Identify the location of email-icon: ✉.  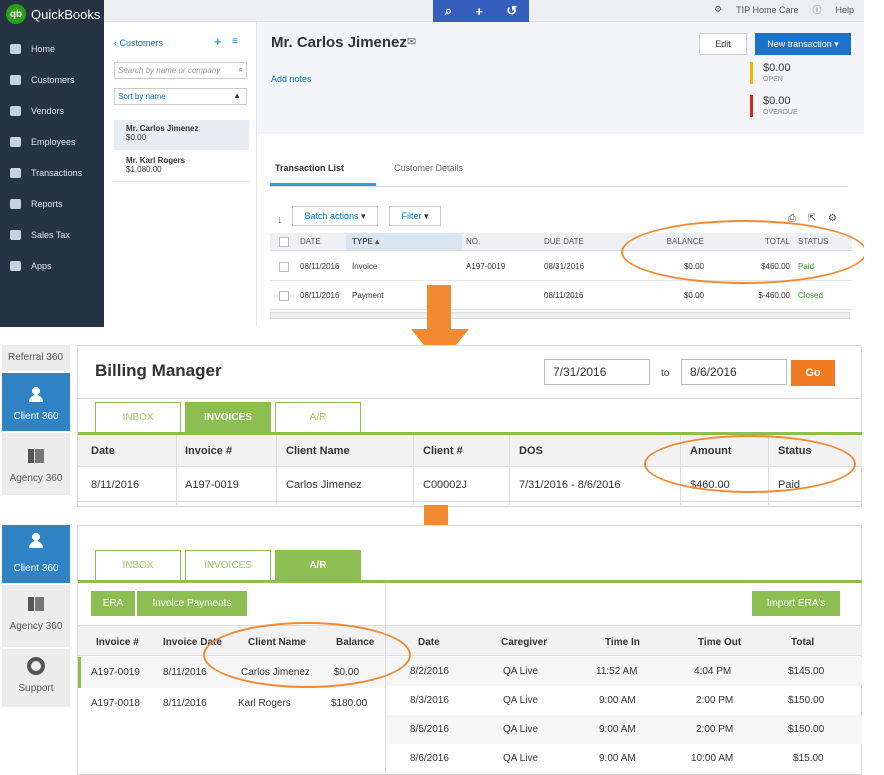
(412, 42).